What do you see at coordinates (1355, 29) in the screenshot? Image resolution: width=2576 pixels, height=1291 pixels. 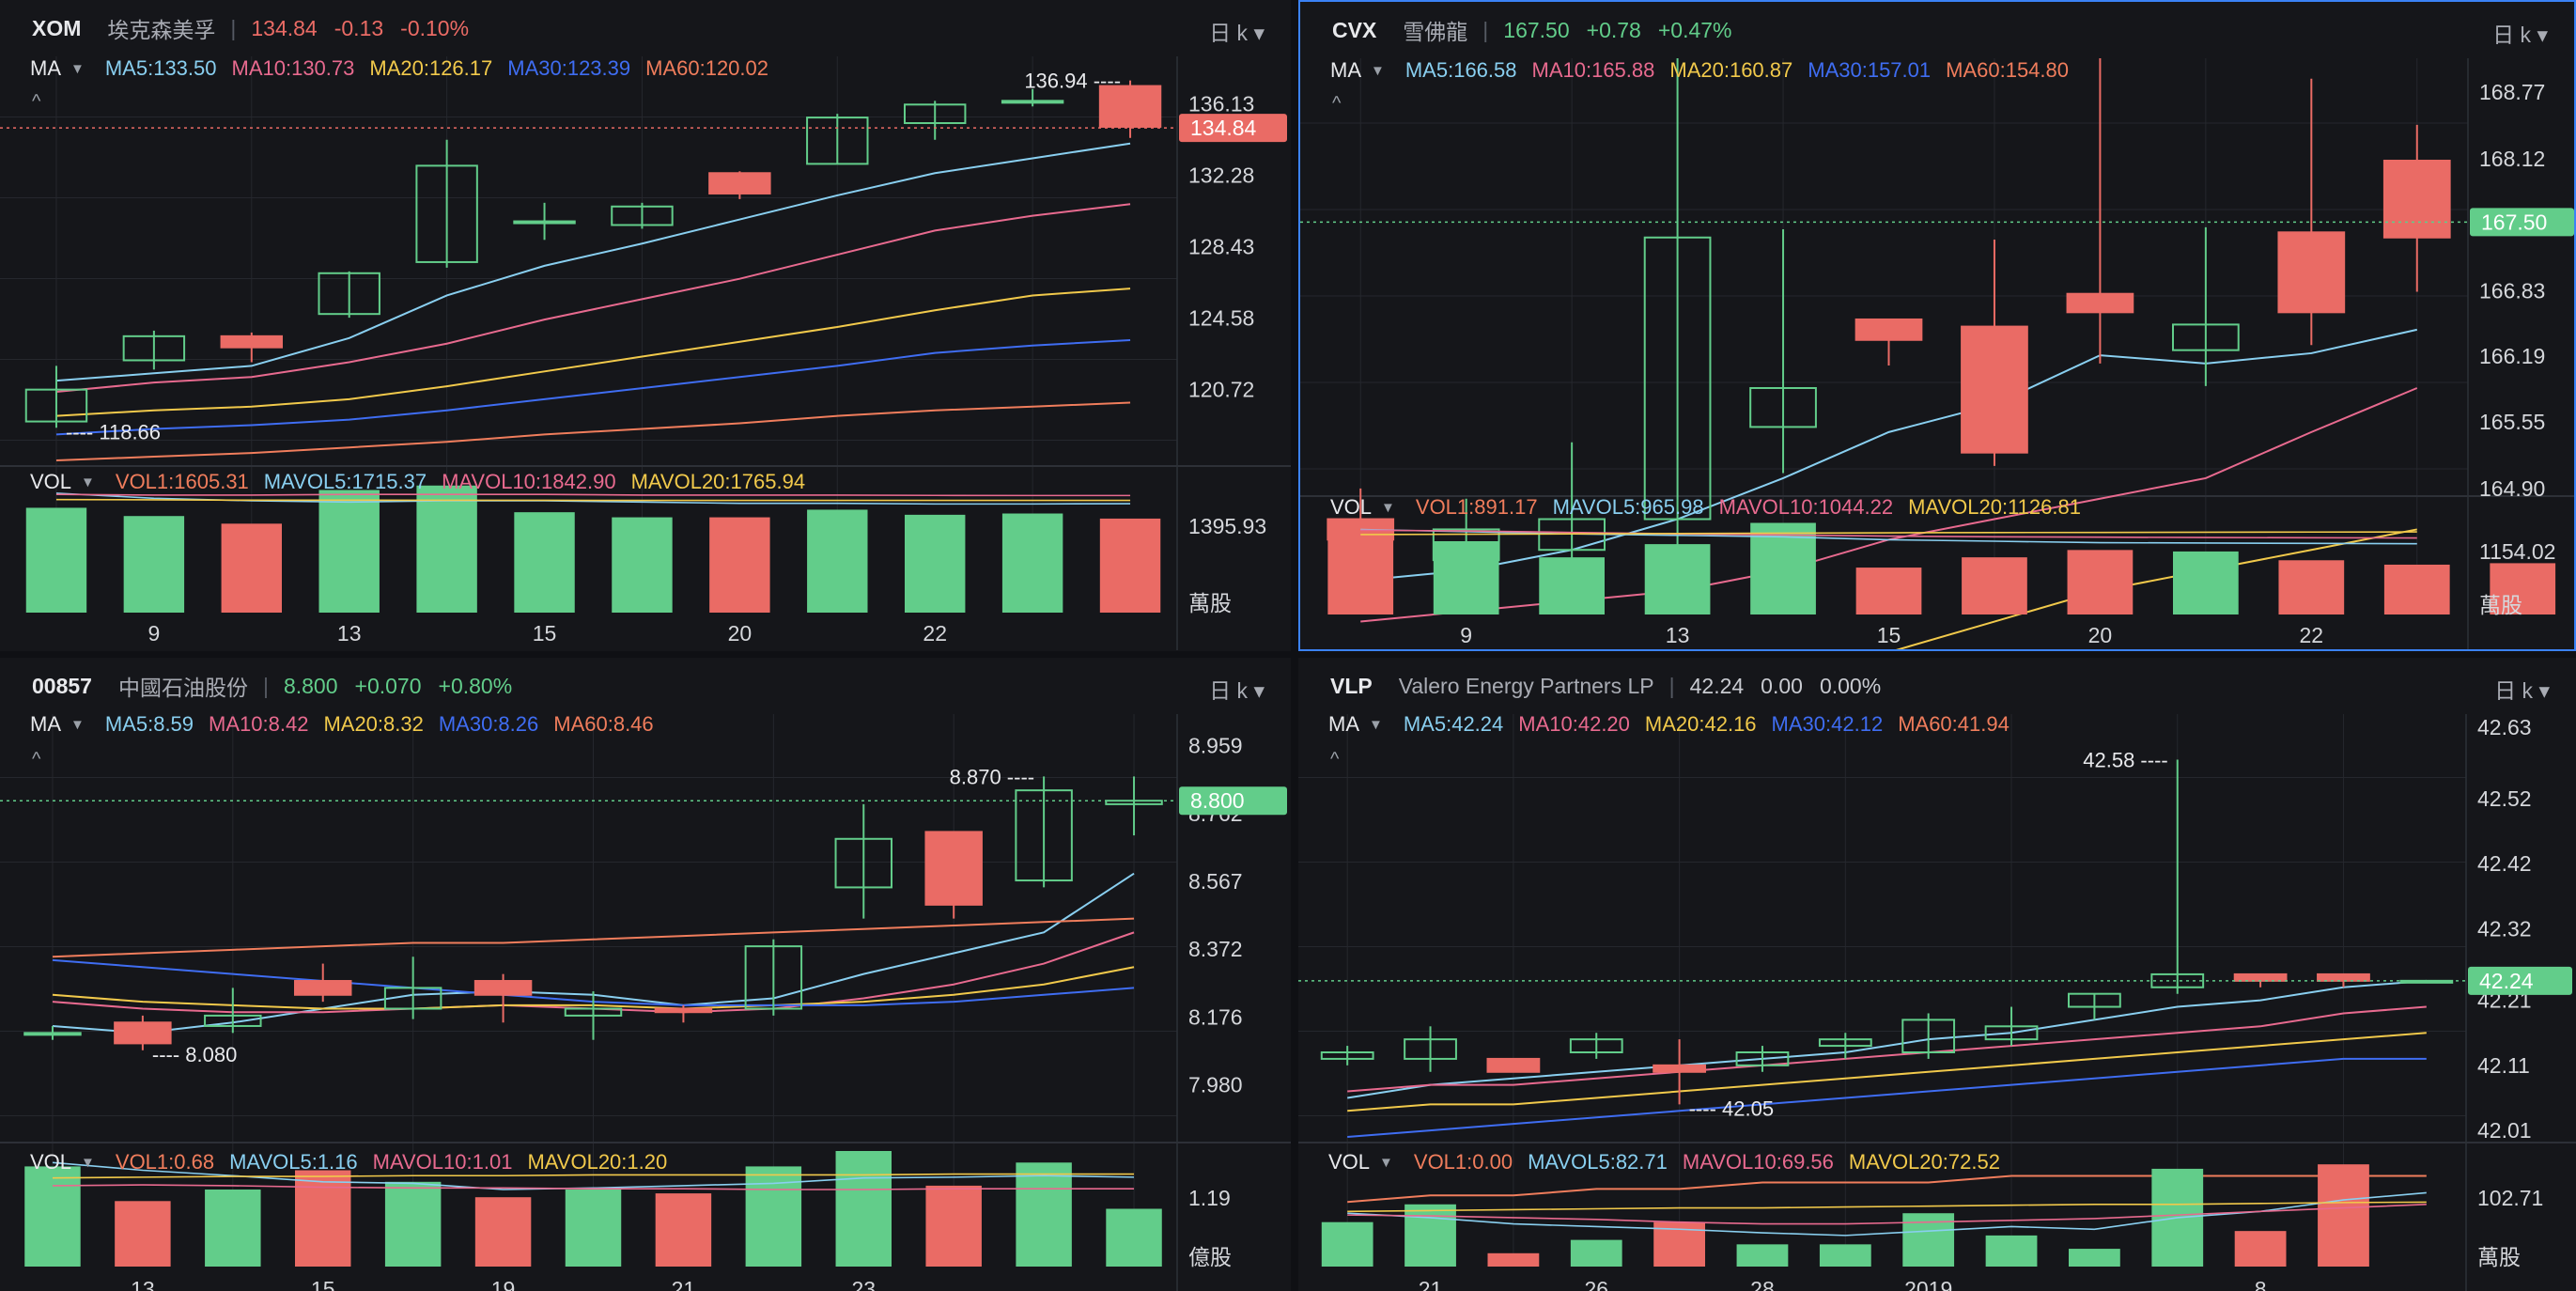 I see `ticker-code: CVX` at bounding box center [1355, 29].